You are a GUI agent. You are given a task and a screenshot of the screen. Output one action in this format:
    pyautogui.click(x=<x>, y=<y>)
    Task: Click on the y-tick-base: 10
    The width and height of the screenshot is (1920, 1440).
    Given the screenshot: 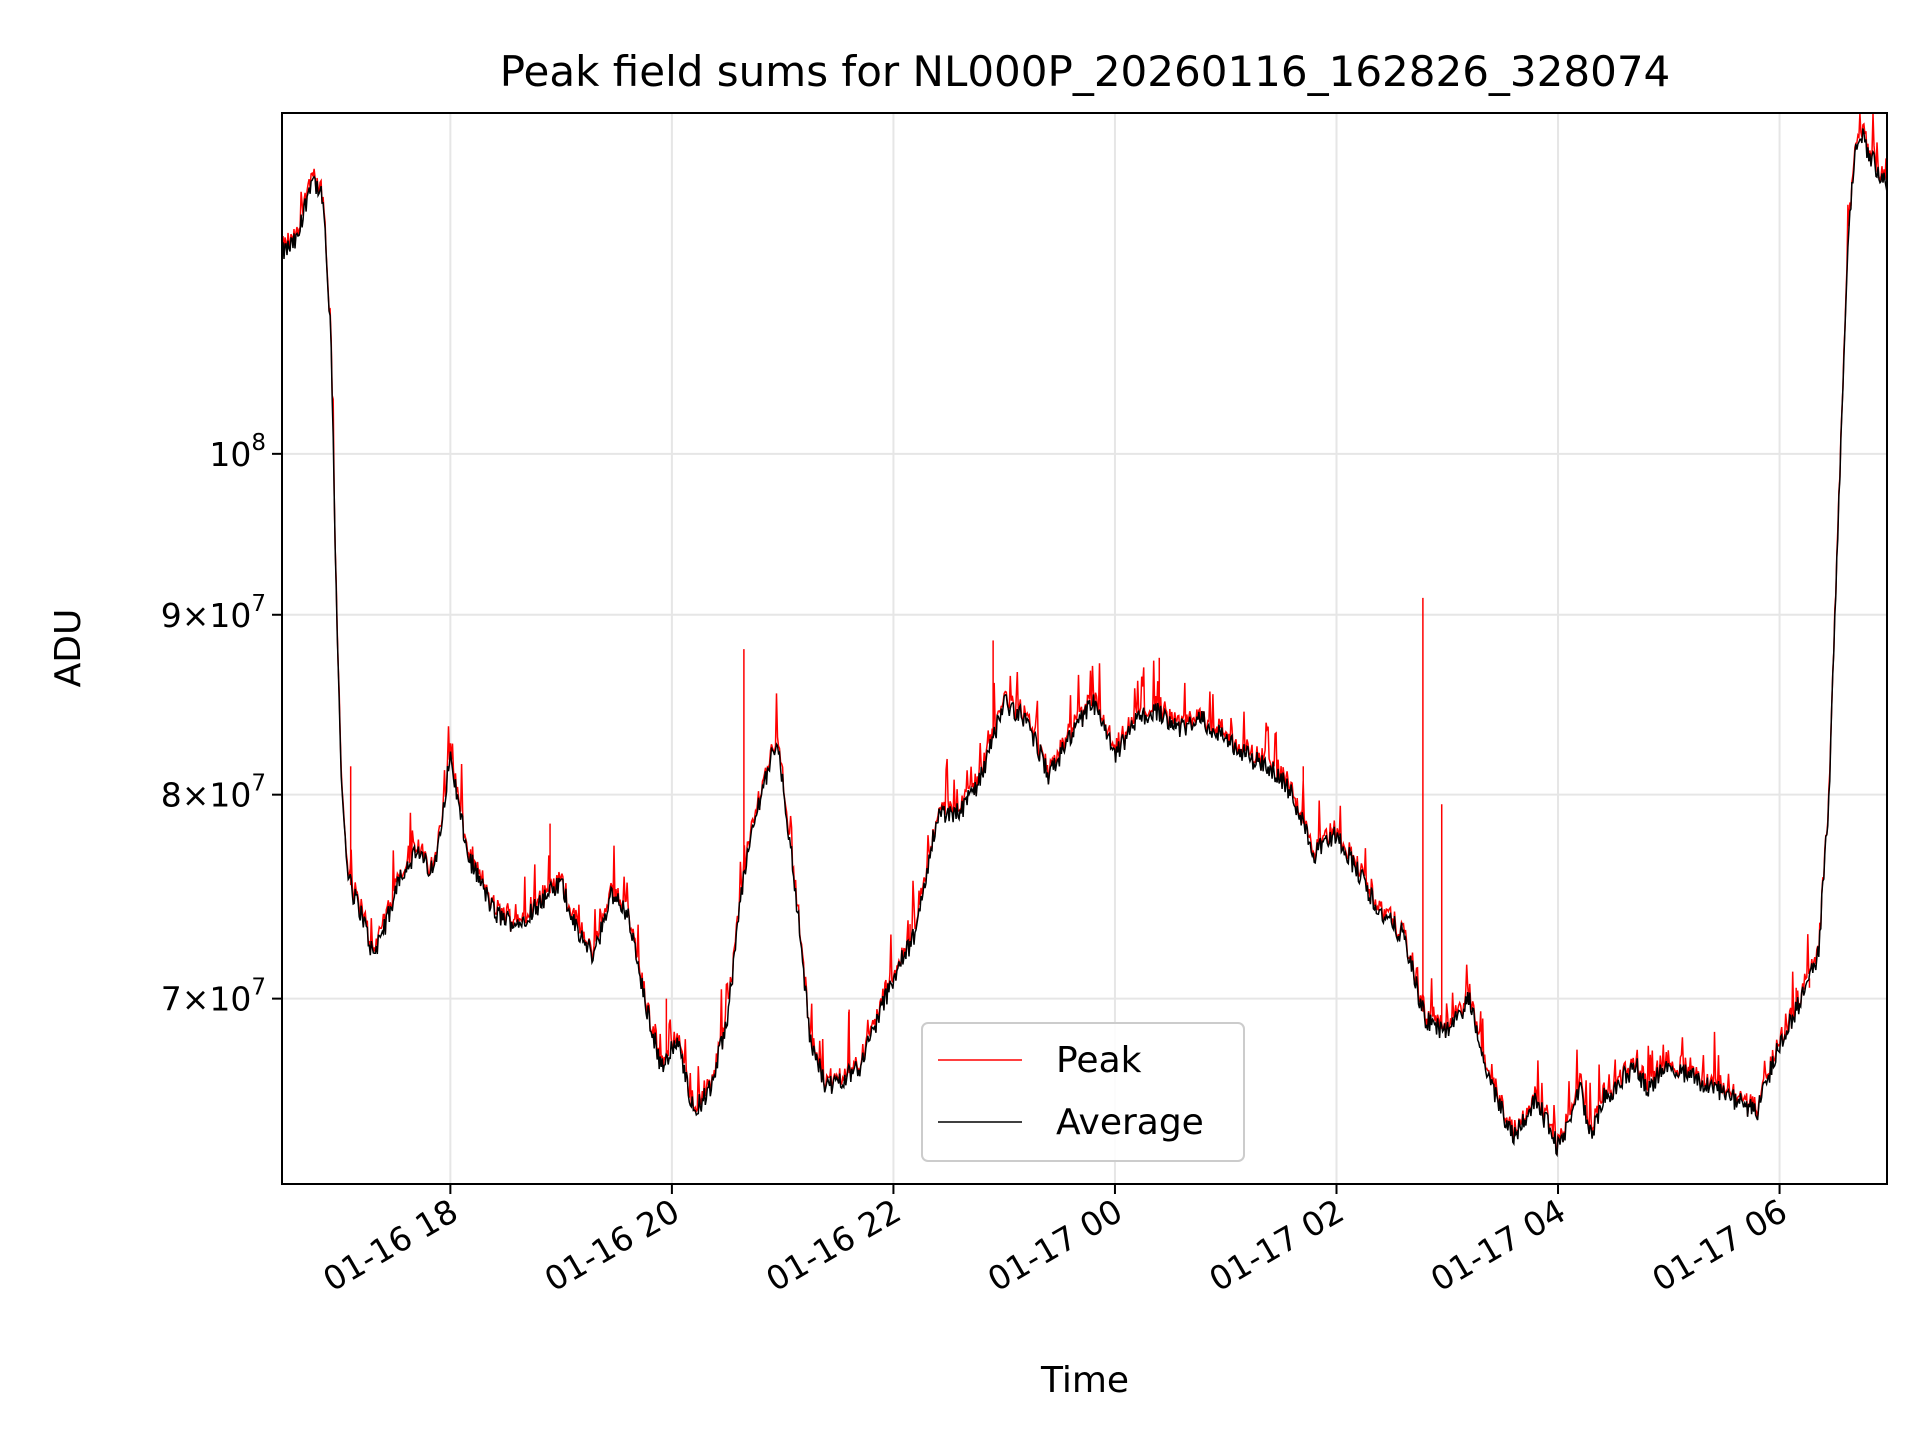 What is the action you would take?
    pyautogui.click(x=230, y=454)
    